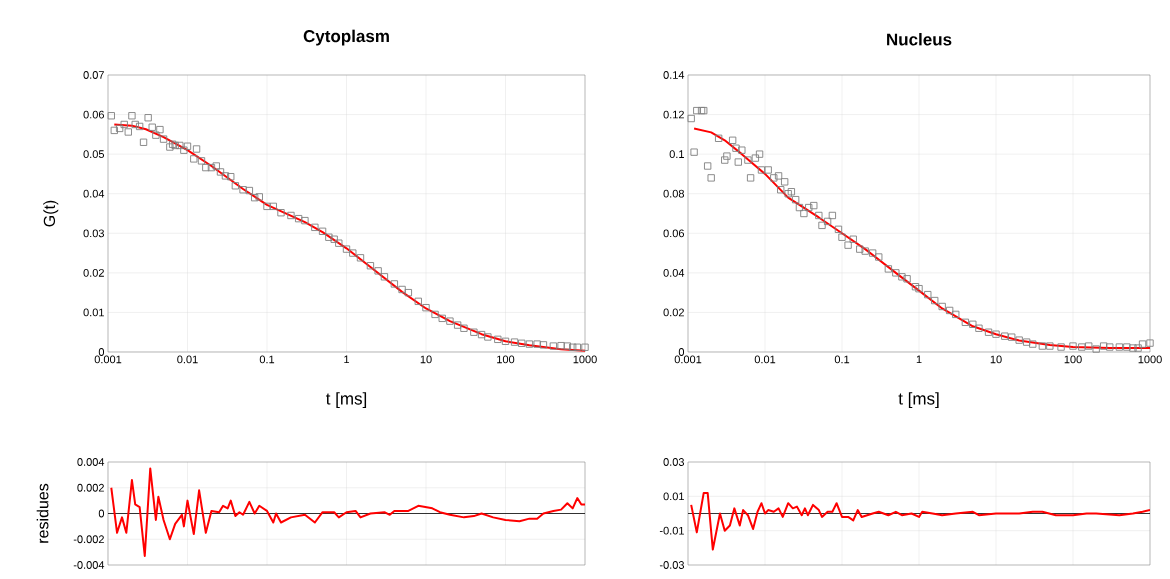 The height and width of the screenshot is (579, 1170). What do you see at coordinates (93, 75) in the screenshot?
I see `y-tick-label: 0.07` at bounding box center [93, 75].